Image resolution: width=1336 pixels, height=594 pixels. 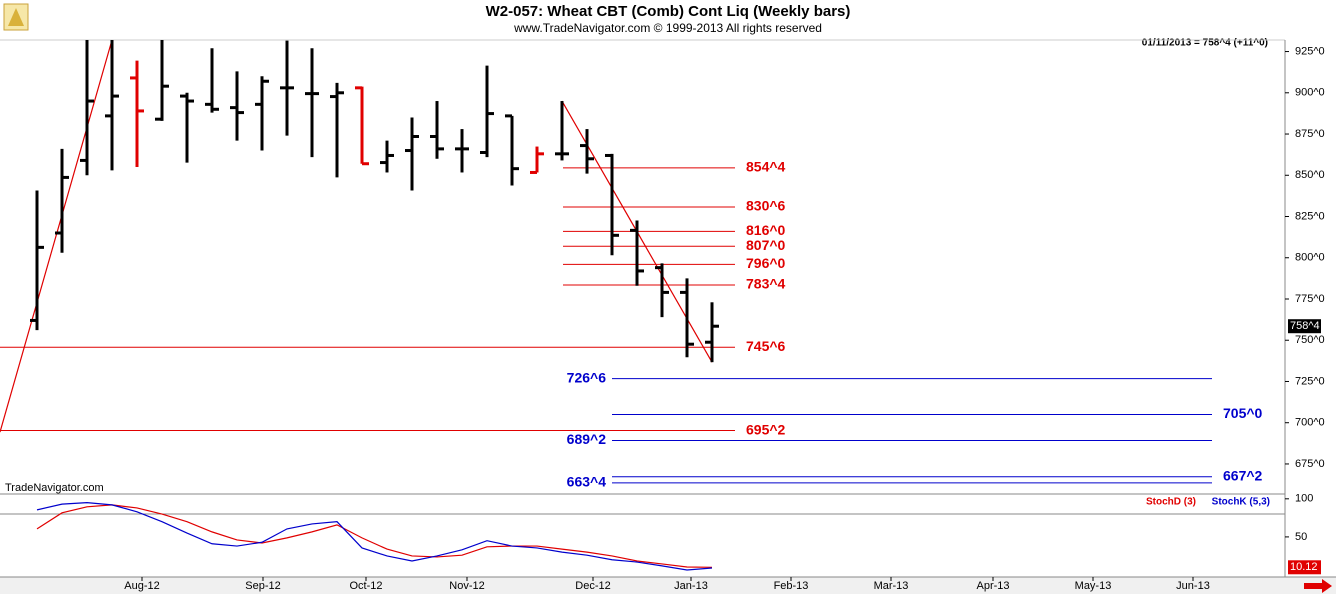 I want to click on legend-entry: StochD (3), so click(x=1171, y=502).